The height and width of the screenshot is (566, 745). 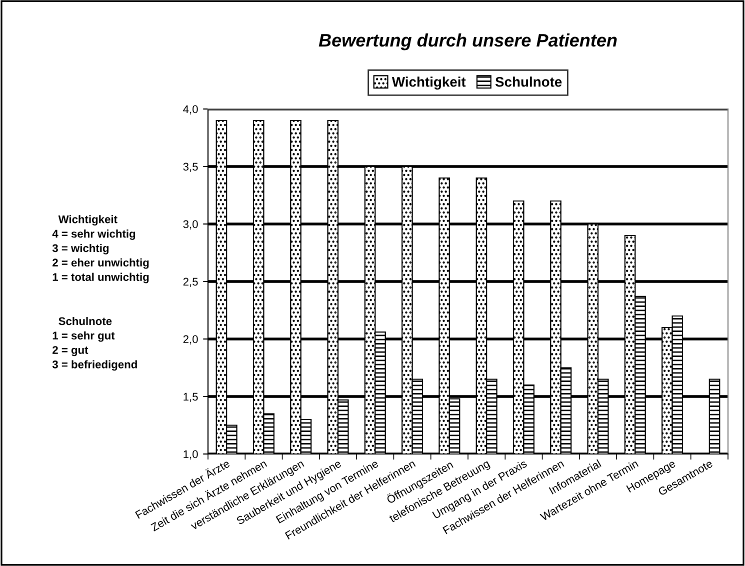 What do you see at coordinates (191, 455) in the screenshot?
I see `y-tick-label: 1,0` at bounding box center [191, 455].